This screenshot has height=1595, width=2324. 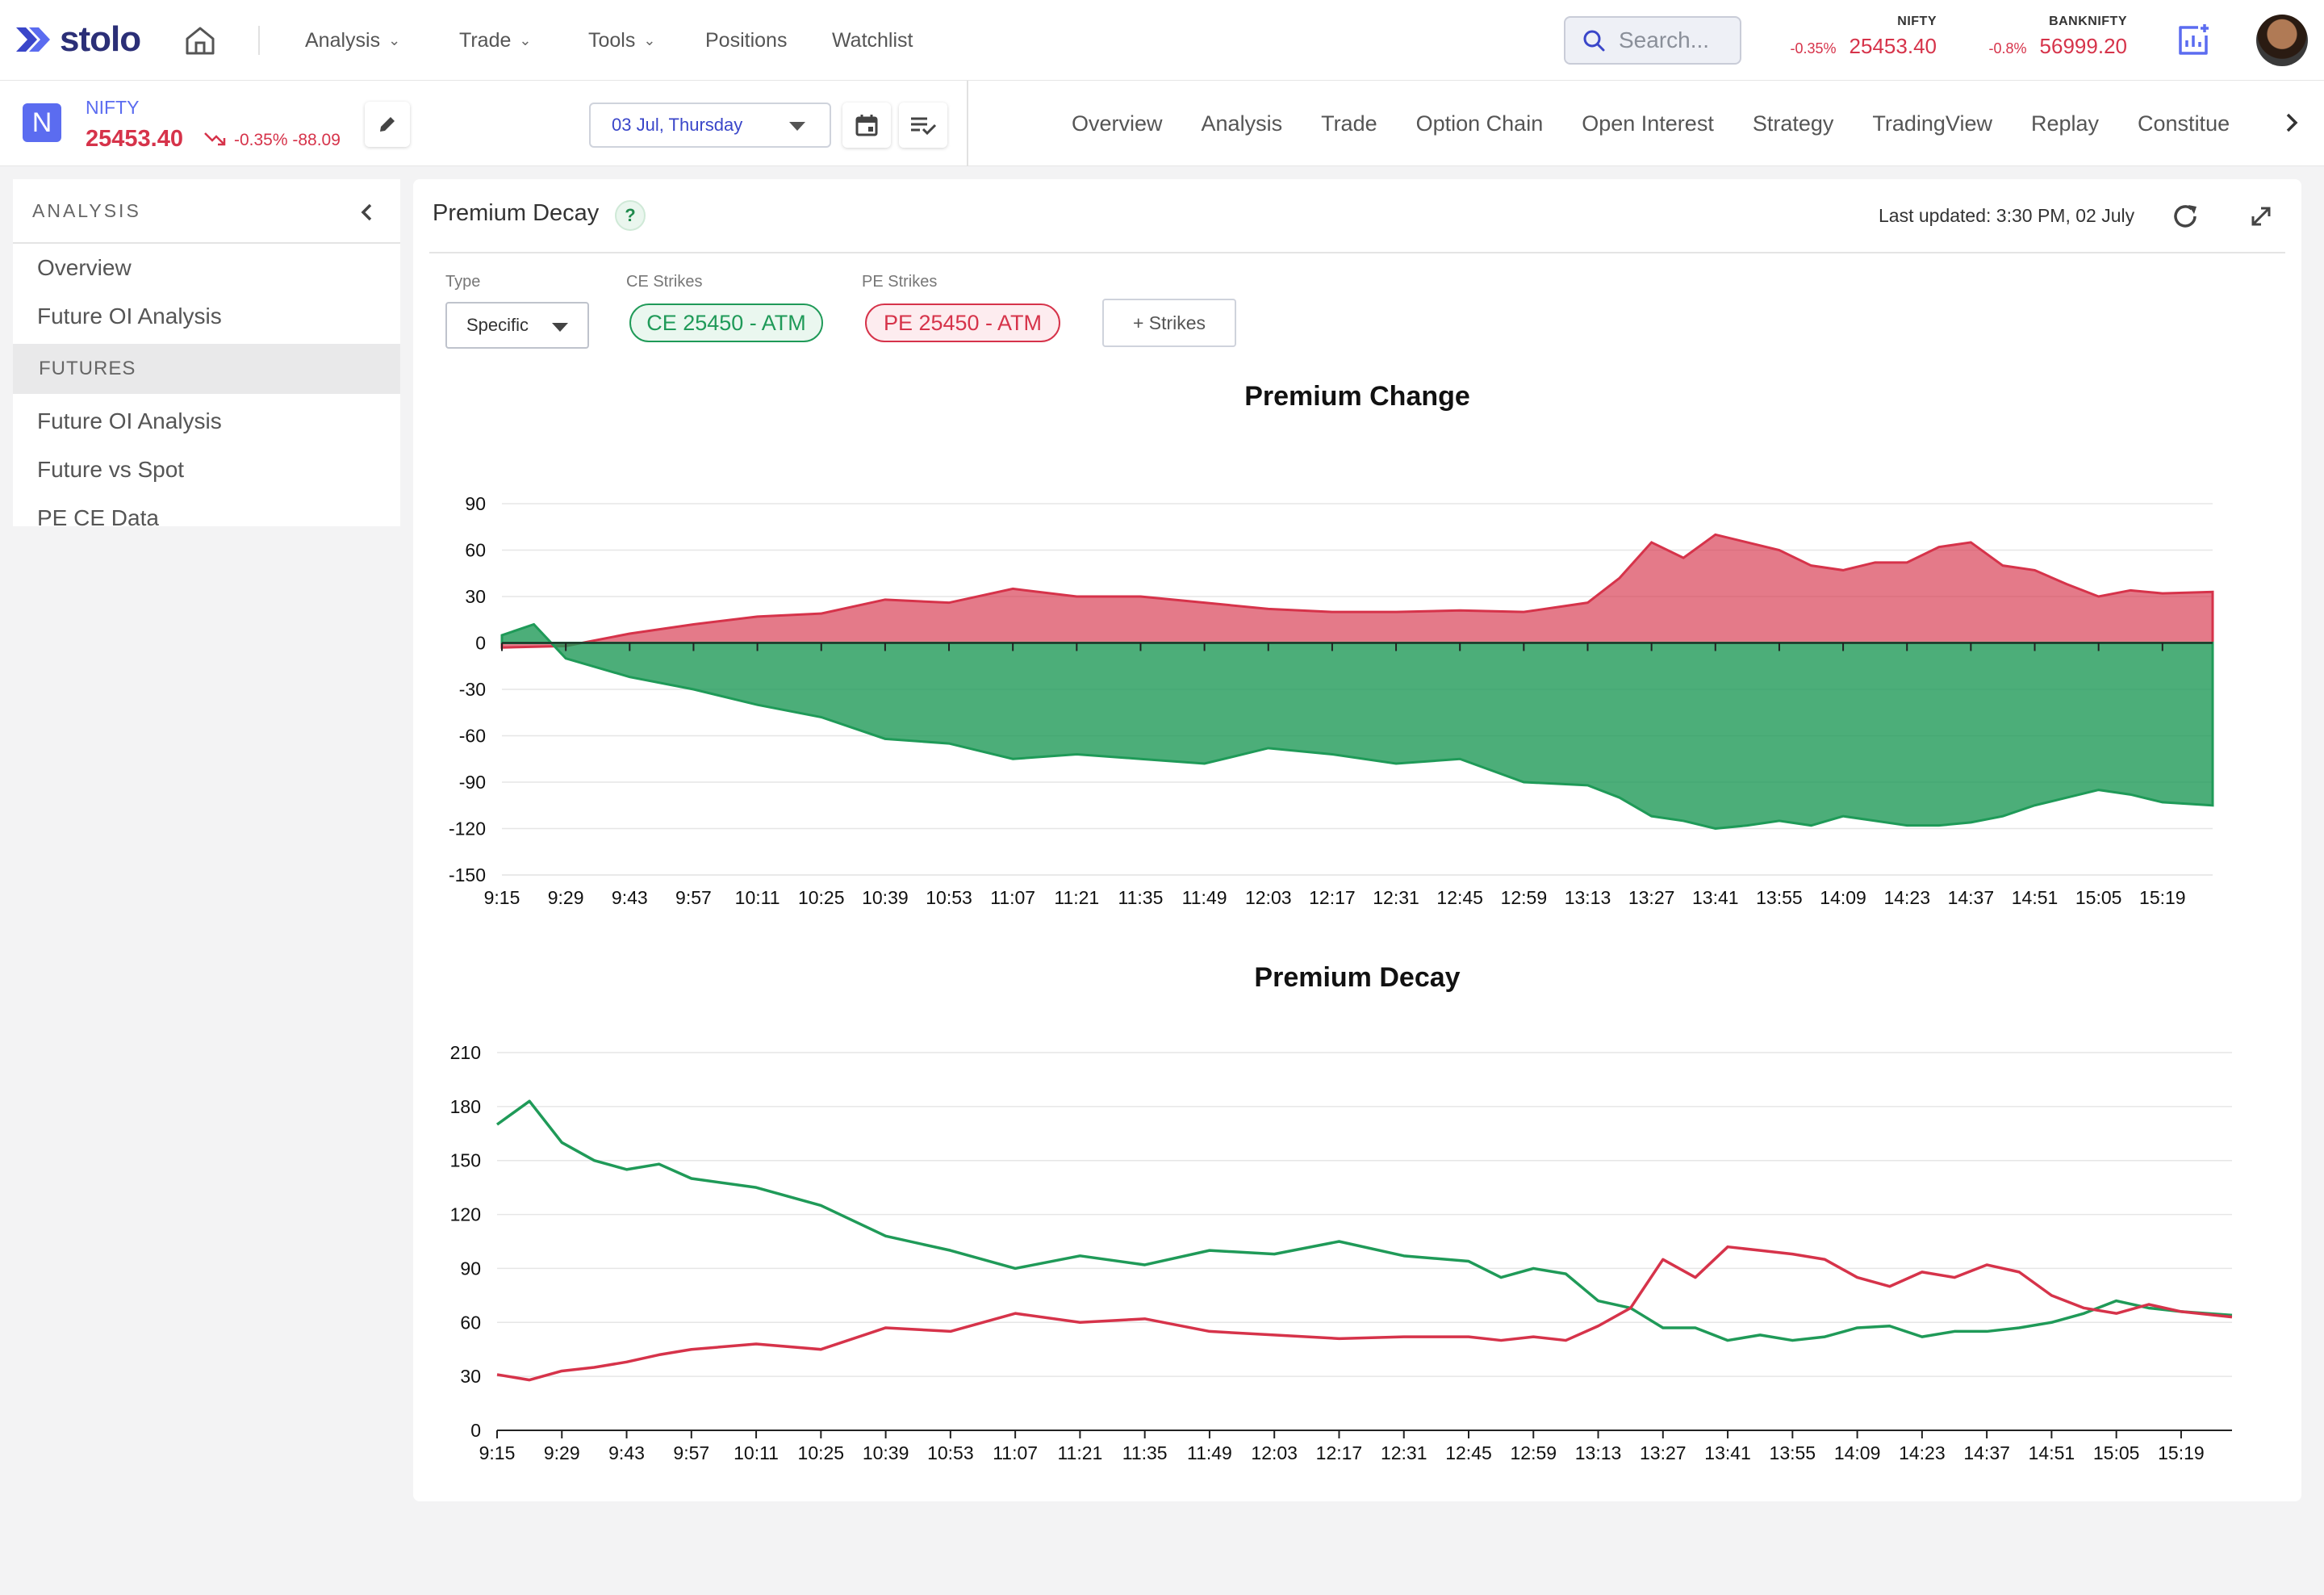 I want to click on ce-strike-chip: CE 25450 - ATM, so click(x=726, y=323).